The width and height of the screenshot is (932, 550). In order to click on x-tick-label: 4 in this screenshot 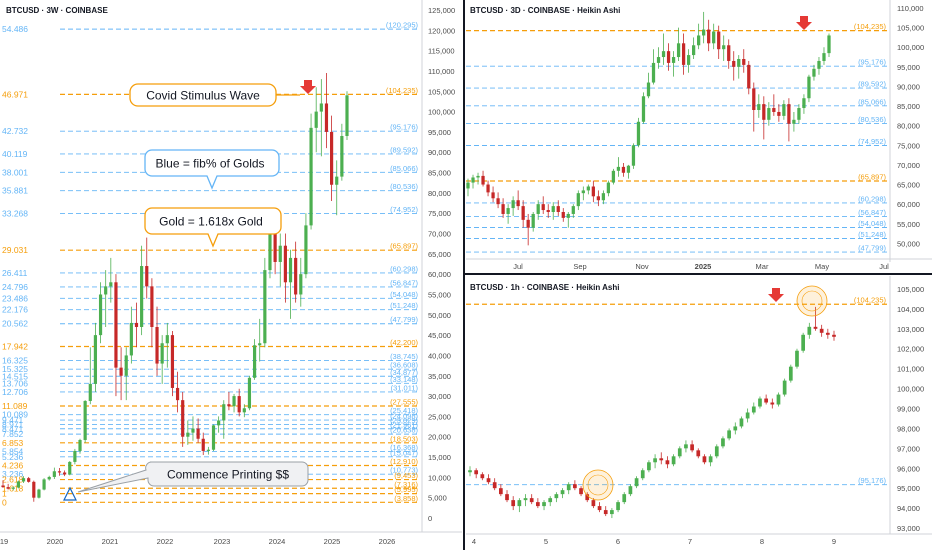, I will do `click(474, 541)`.